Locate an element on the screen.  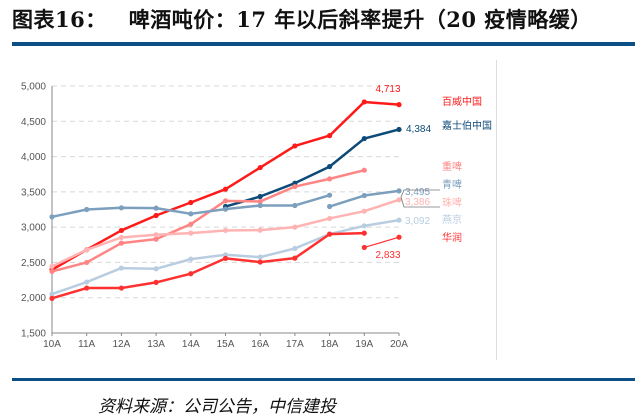
series-name-label: 珠啤 is located at coordinates (452, 202).